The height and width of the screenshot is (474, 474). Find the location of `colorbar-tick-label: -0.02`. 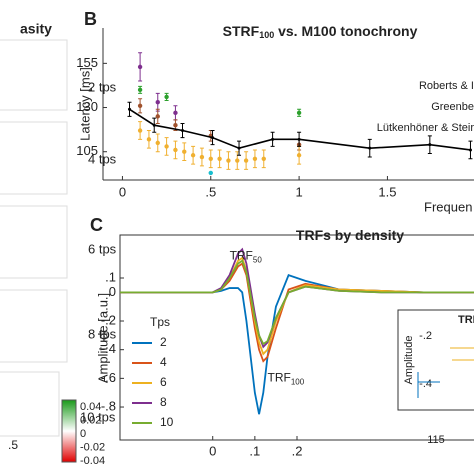

colorbar-tick-label: -0.02 is located at coordinates (92, 447).